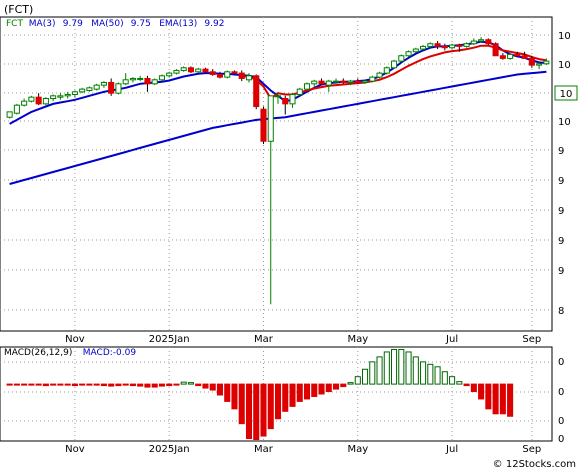  What do you see at coordinates (564, 174) in the screenshot?
I see `price-y-ticks: 10 10 10 10 9 9 9 9 9 8` at bounding box center [564, 174].